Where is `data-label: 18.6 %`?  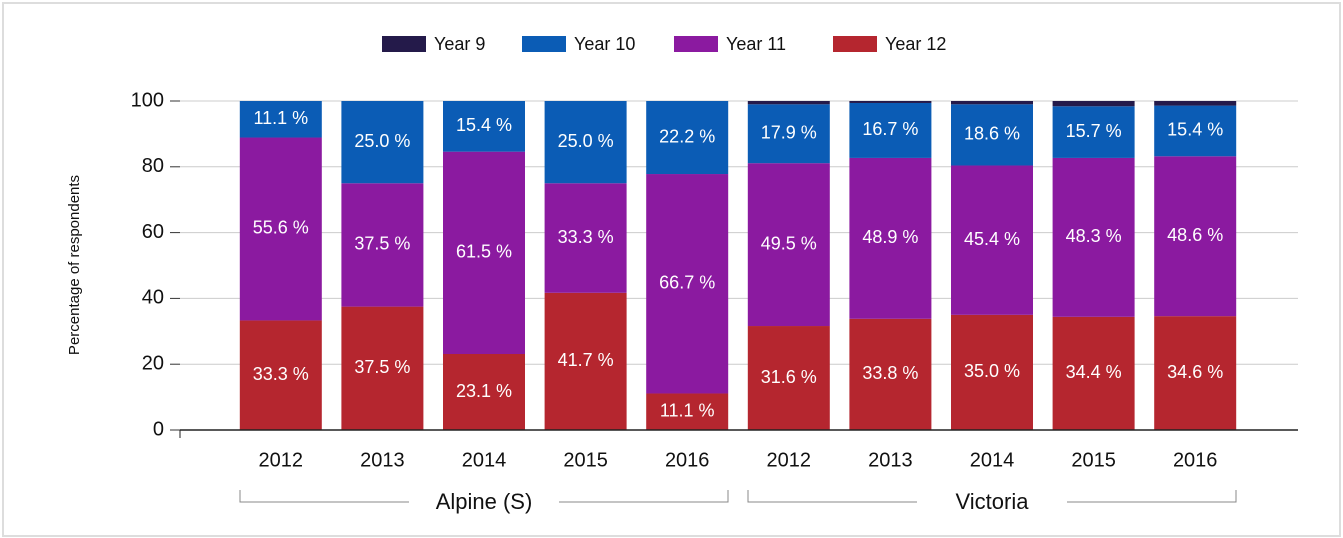
data-label: 18.6 % is located at coordinates (992, 134).